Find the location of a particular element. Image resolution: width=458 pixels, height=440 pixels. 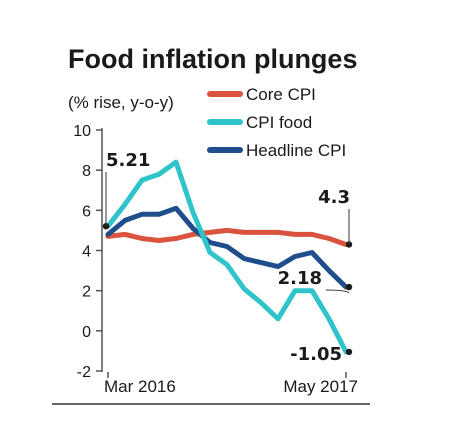

x-tick-label: May 2017 is located at coordinates (320, 386).